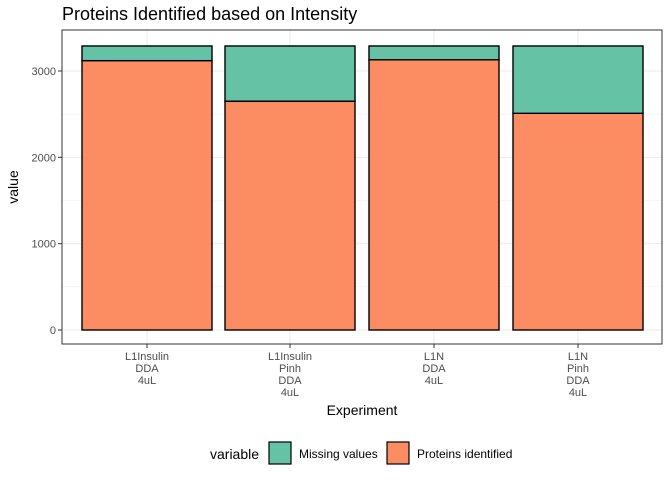  I want to click on legend-label: Proteins identified, so click(464, 454).